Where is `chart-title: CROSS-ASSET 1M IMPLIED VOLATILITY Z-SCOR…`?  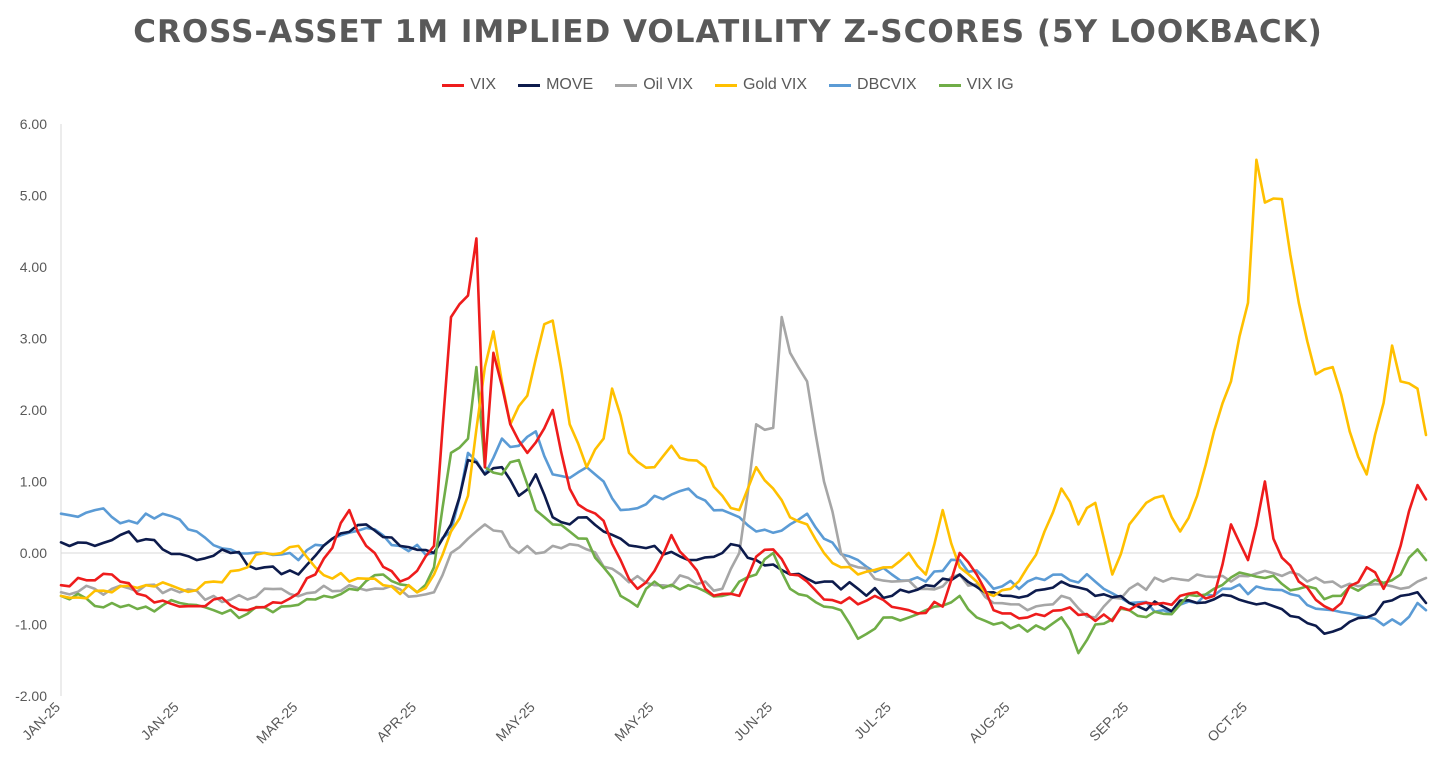 chart-title: CROSS-ASSET 1M IMPLIED VOLATILITY Z-SCOR… is located at coordinates (728, 32).